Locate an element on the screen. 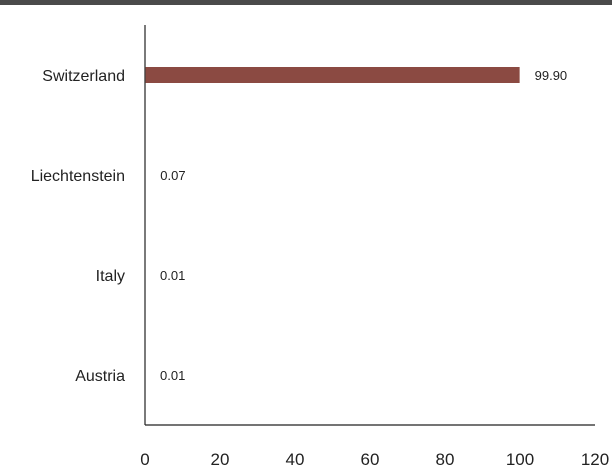  x-tick-label: 80 is located at coordinates (445, 459).